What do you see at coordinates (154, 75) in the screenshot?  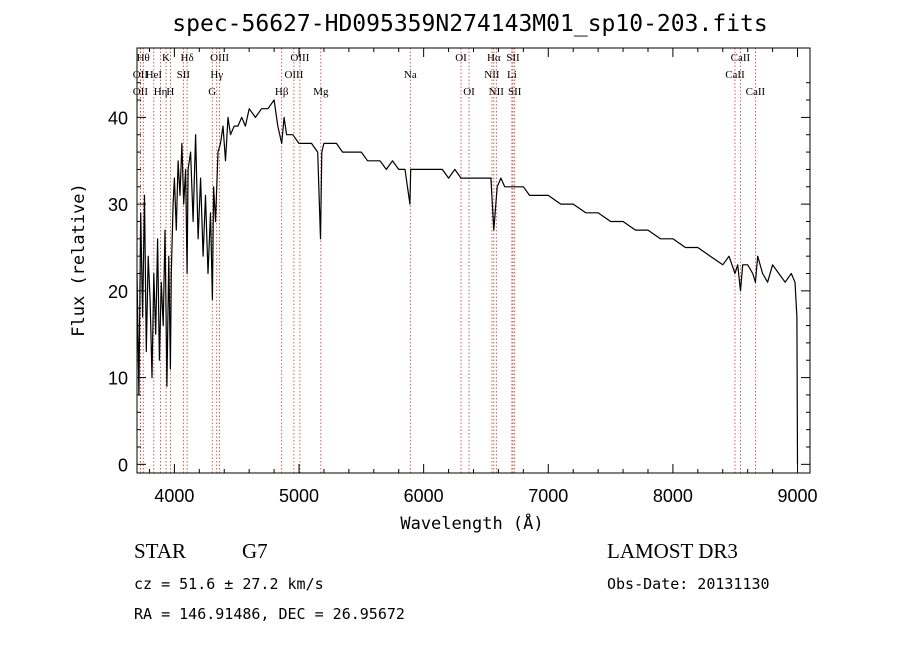 I see `line-marker-label-3: HeI` at bounding box center [154, 75].